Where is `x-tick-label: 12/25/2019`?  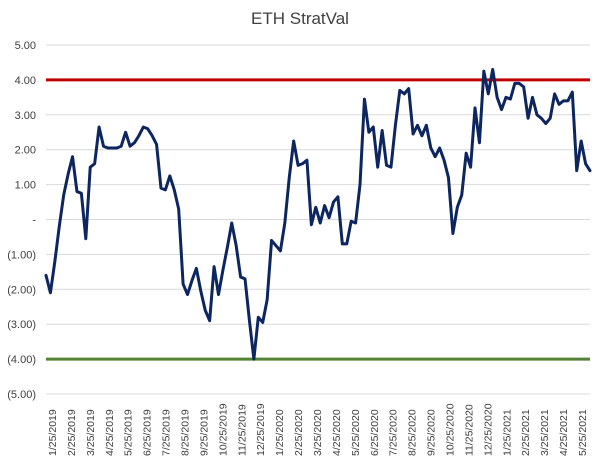 x-tick-label: 12/25/2019 is located at coordinates (261, 429).